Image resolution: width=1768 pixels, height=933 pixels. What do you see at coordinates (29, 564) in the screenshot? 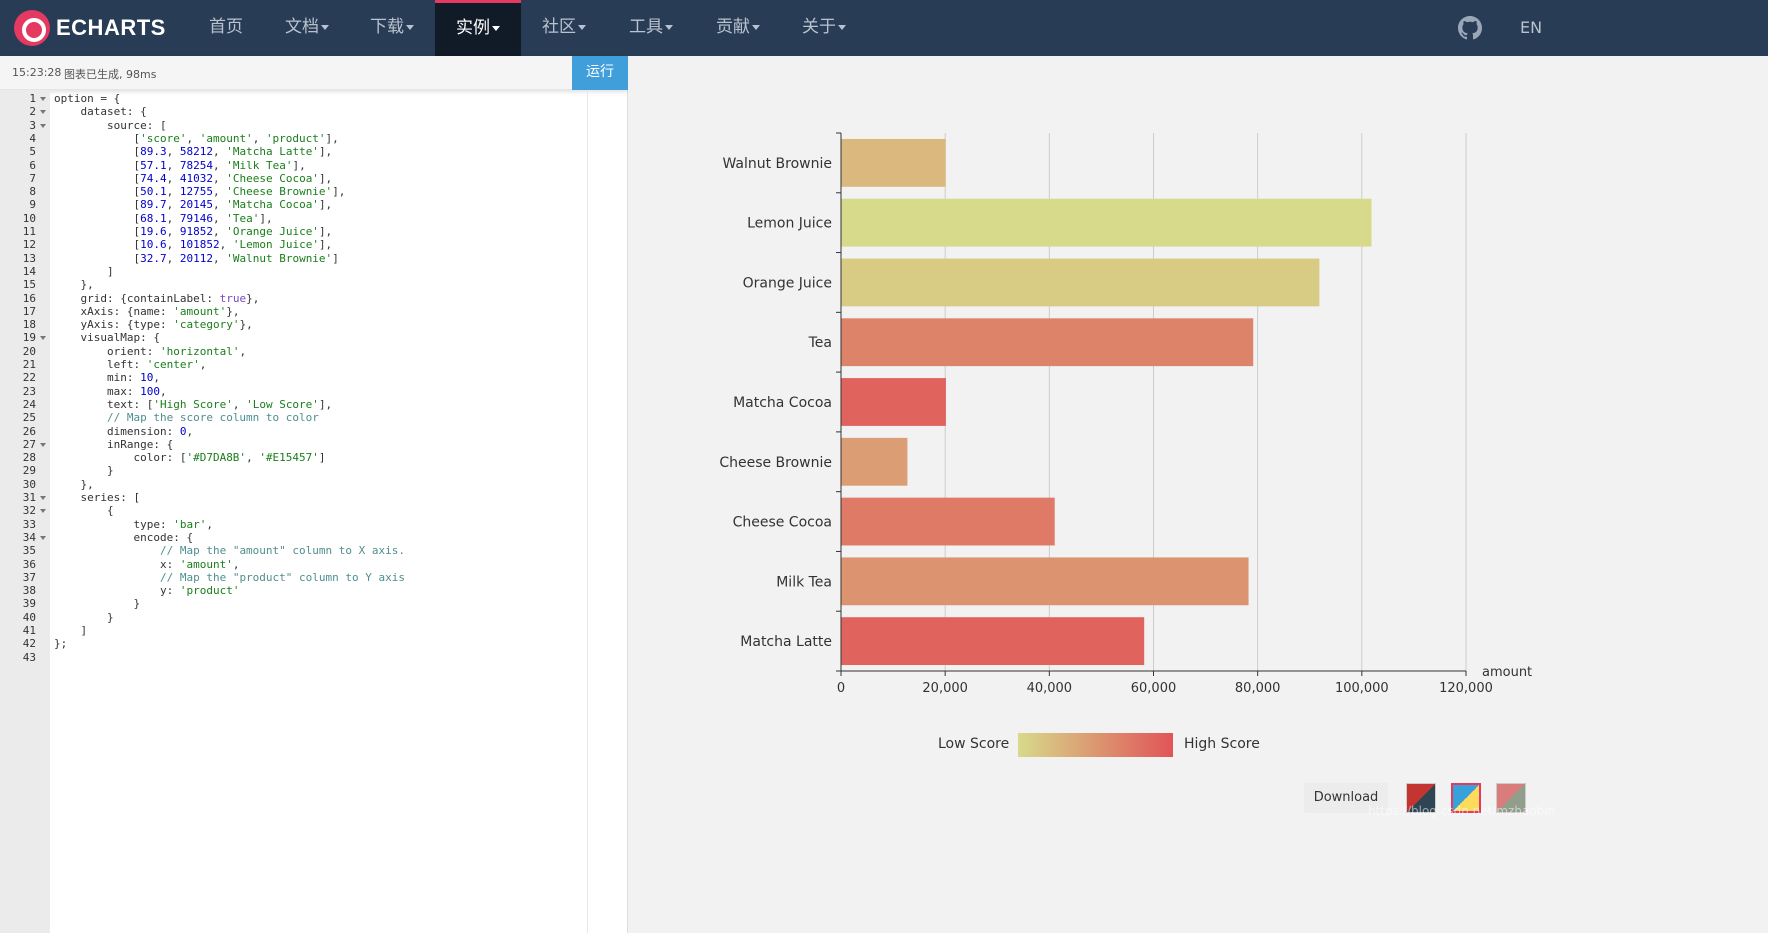
I see `line-number: 36` at bounding box center [29, 564].